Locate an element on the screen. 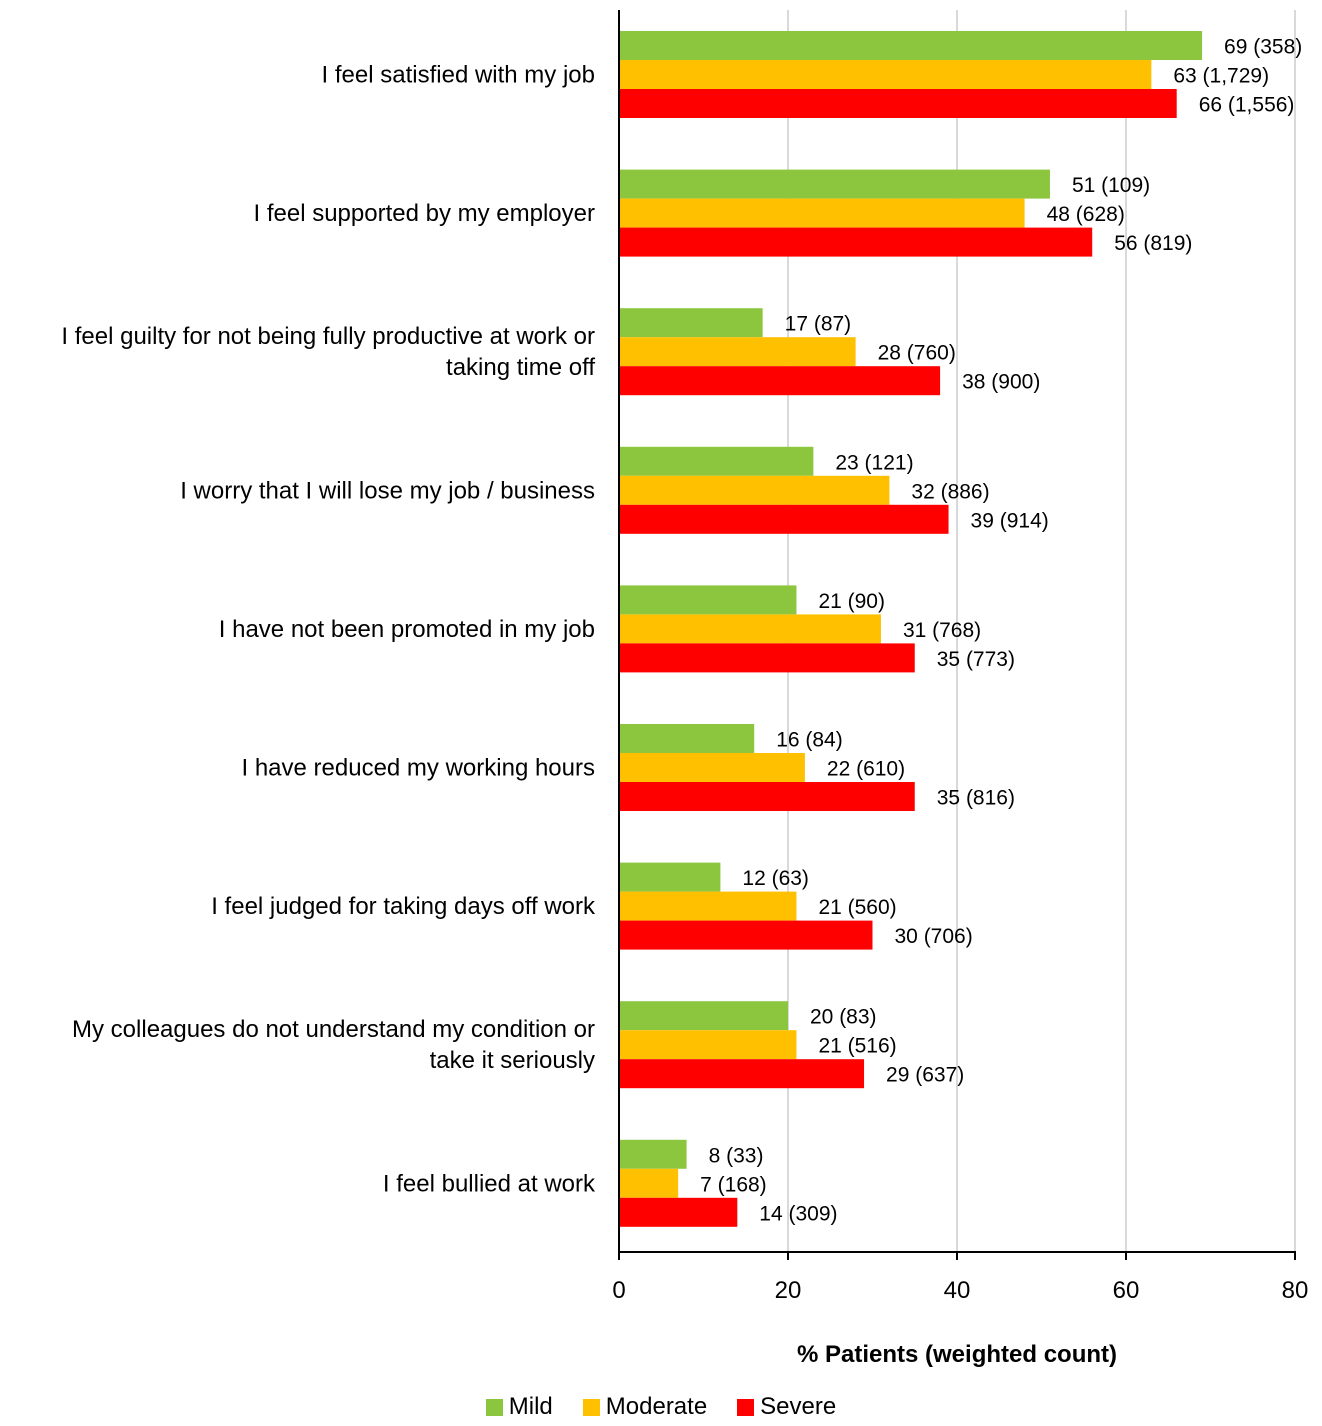 The width and height of the screenshot is (1322, 1426). data-label: 20 (83) is located at coordinates (843, 1017).